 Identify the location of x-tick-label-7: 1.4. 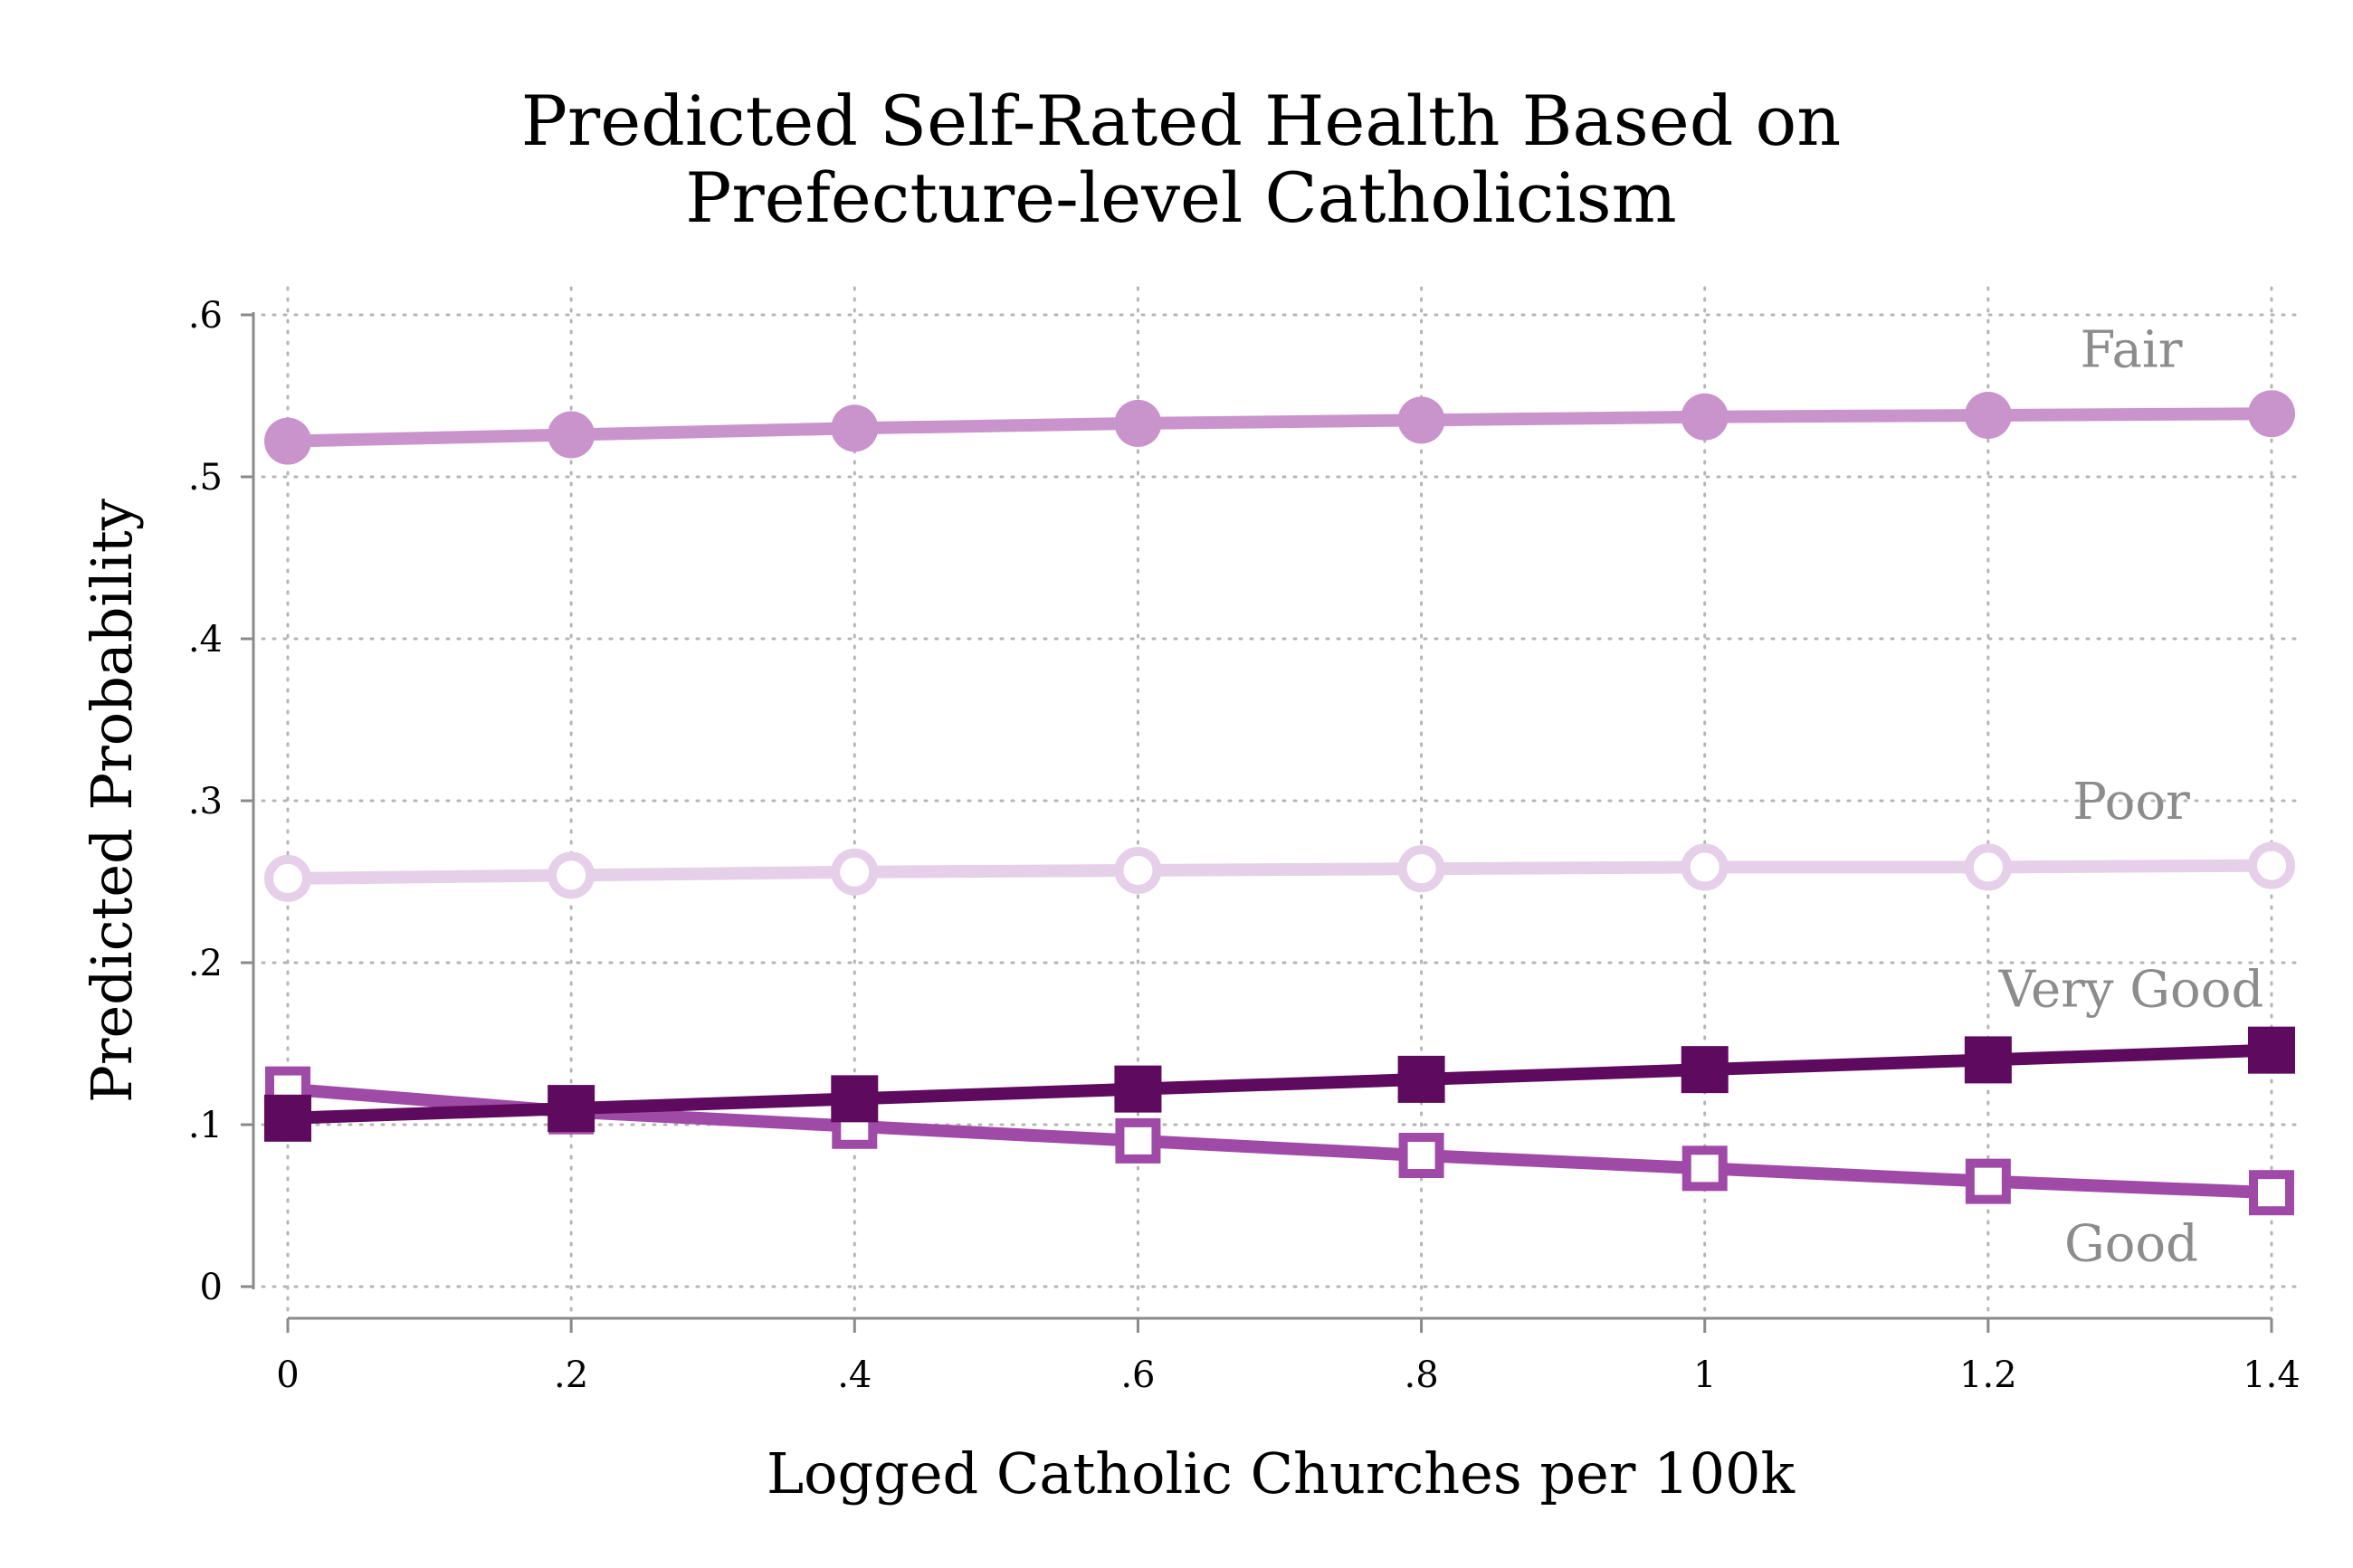
(2272, 1375).